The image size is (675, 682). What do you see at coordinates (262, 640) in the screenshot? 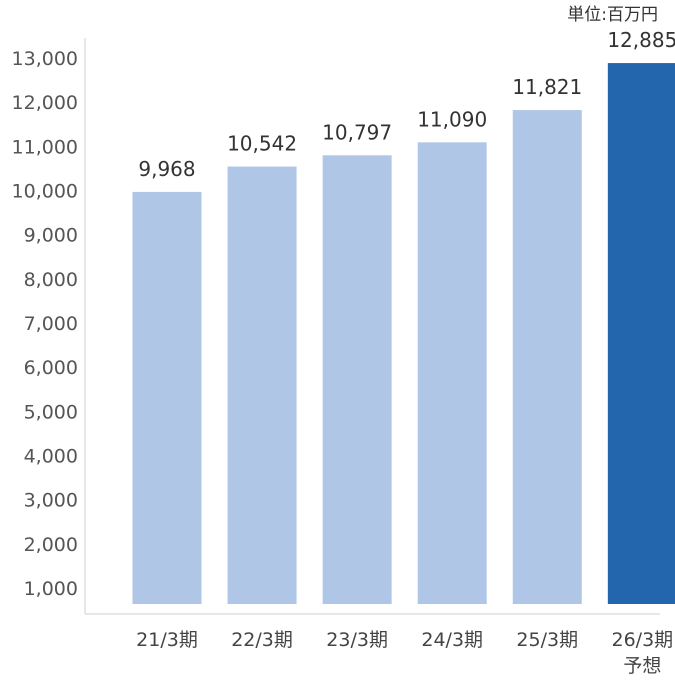
I see `x-category-label: 22/3期` at bounding box center [262, 640].